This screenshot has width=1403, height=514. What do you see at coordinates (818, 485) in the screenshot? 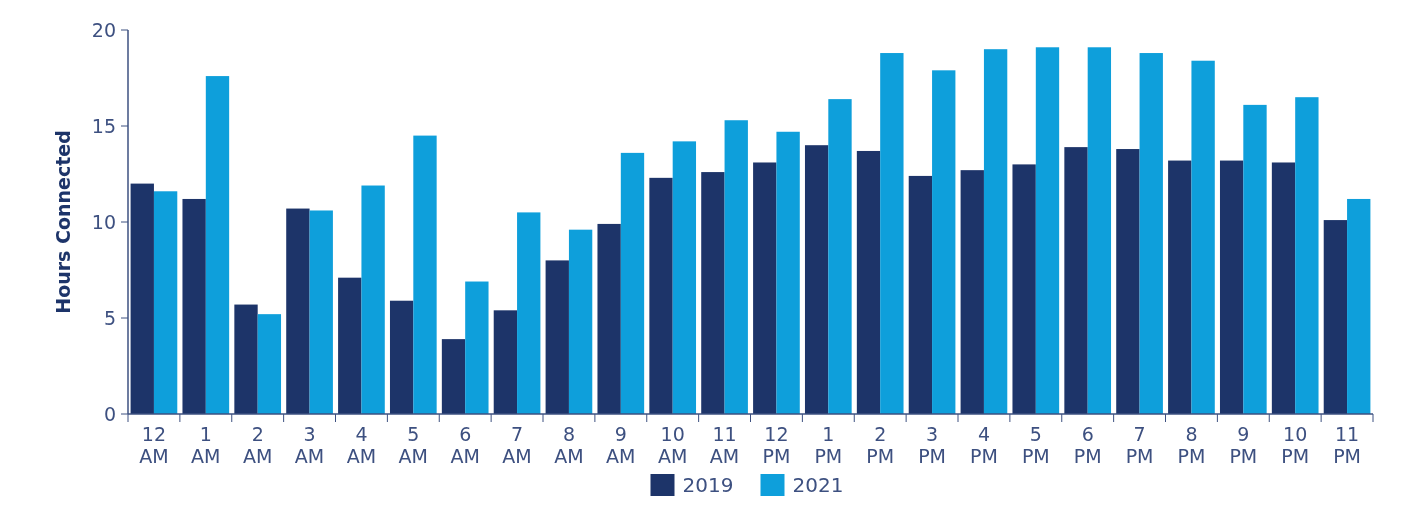
I see `legend-label: 2021` at bounding box center [818, 485].